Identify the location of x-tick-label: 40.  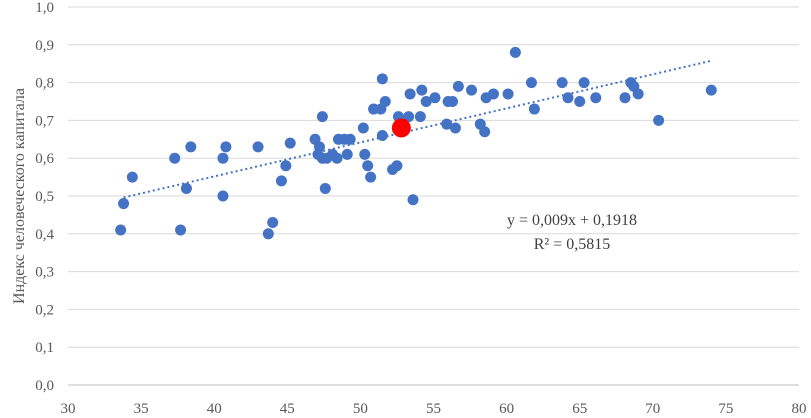
(214, 409).